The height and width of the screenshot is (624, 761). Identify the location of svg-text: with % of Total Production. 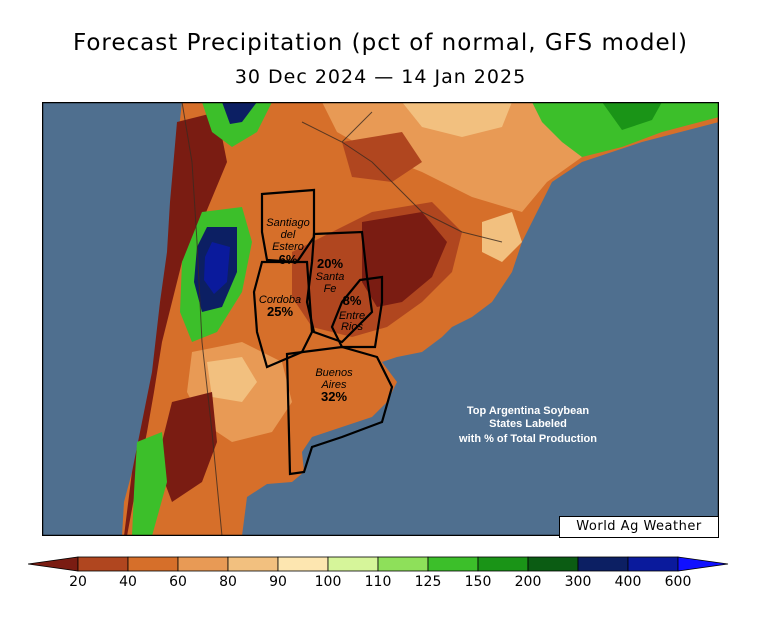
(527, 439).